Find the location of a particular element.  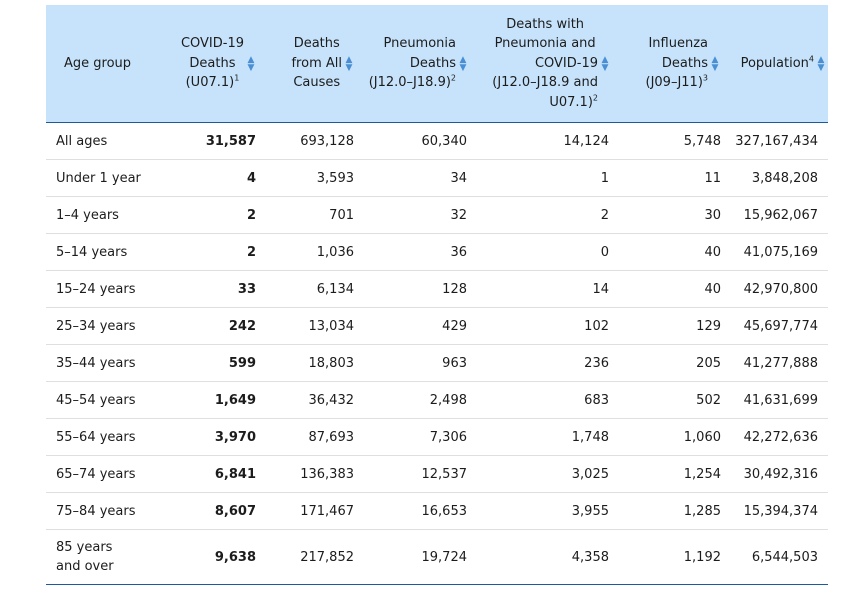

cell-pneumonia-deaths: 128 is located at coordinates (412, 289).